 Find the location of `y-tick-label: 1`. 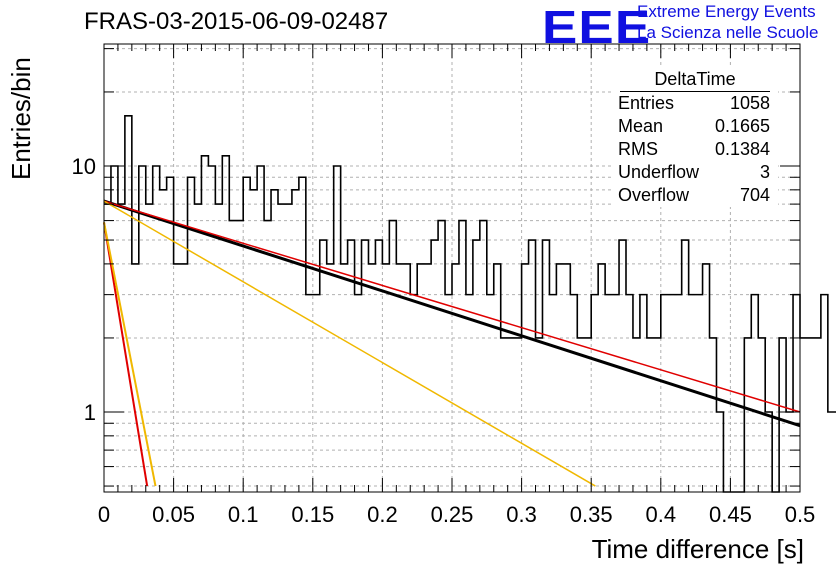

y-tick-label: 1 is located at coordinates (90, 412).